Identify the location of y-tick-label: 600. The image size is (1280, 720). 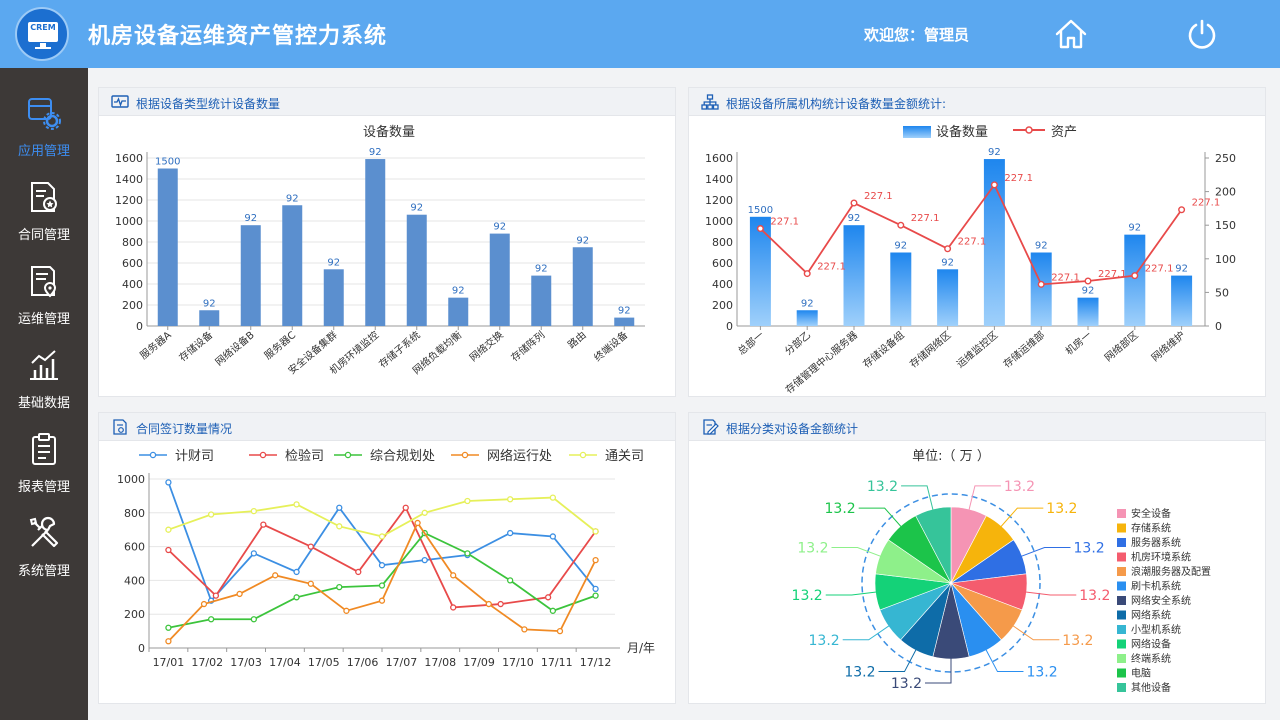
(132, 263).